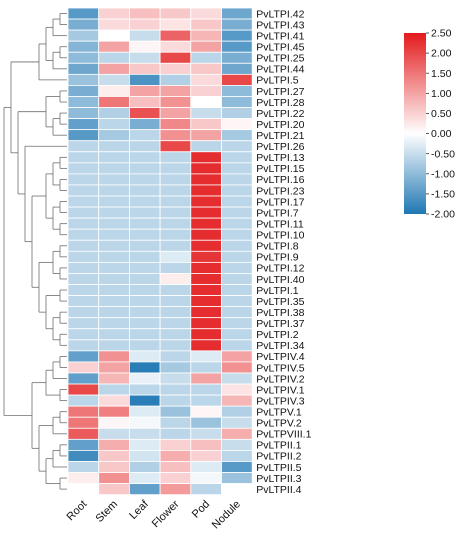 The height and width of the screenshot is (550, 464). What do you see at coordinates (226, 514) in the screenshot?
I see `column-label: Nodule` at bounding box center [226, 514].